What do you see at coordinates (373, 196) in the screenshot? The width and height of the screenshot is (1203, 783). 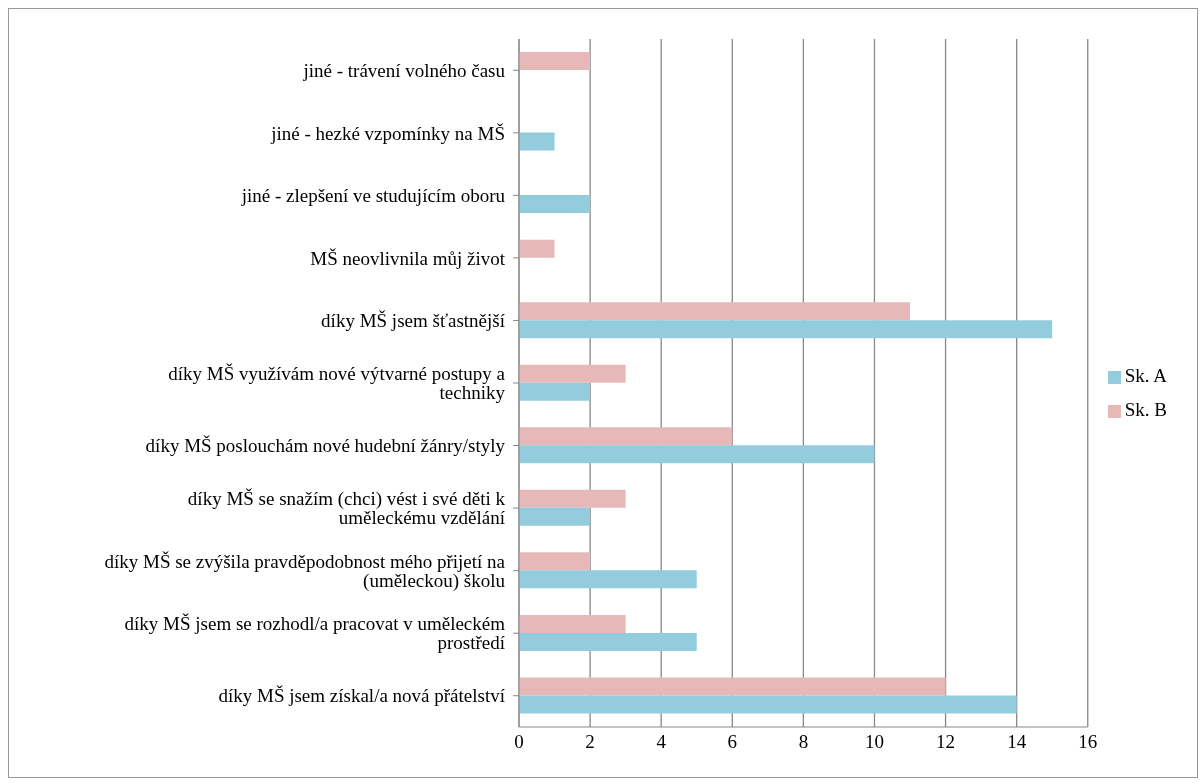 I see `y-tick-label: jiné - zlepšení ve studujícím oboru` at bounding box center [373, 196].